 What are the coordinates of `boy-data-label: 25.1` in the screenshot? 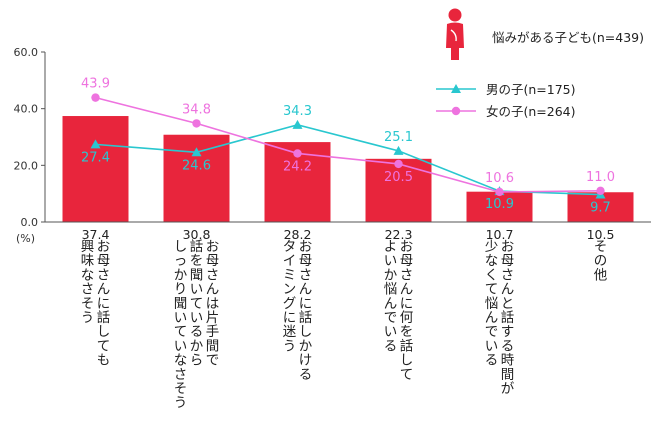 It's located at (398, 137).